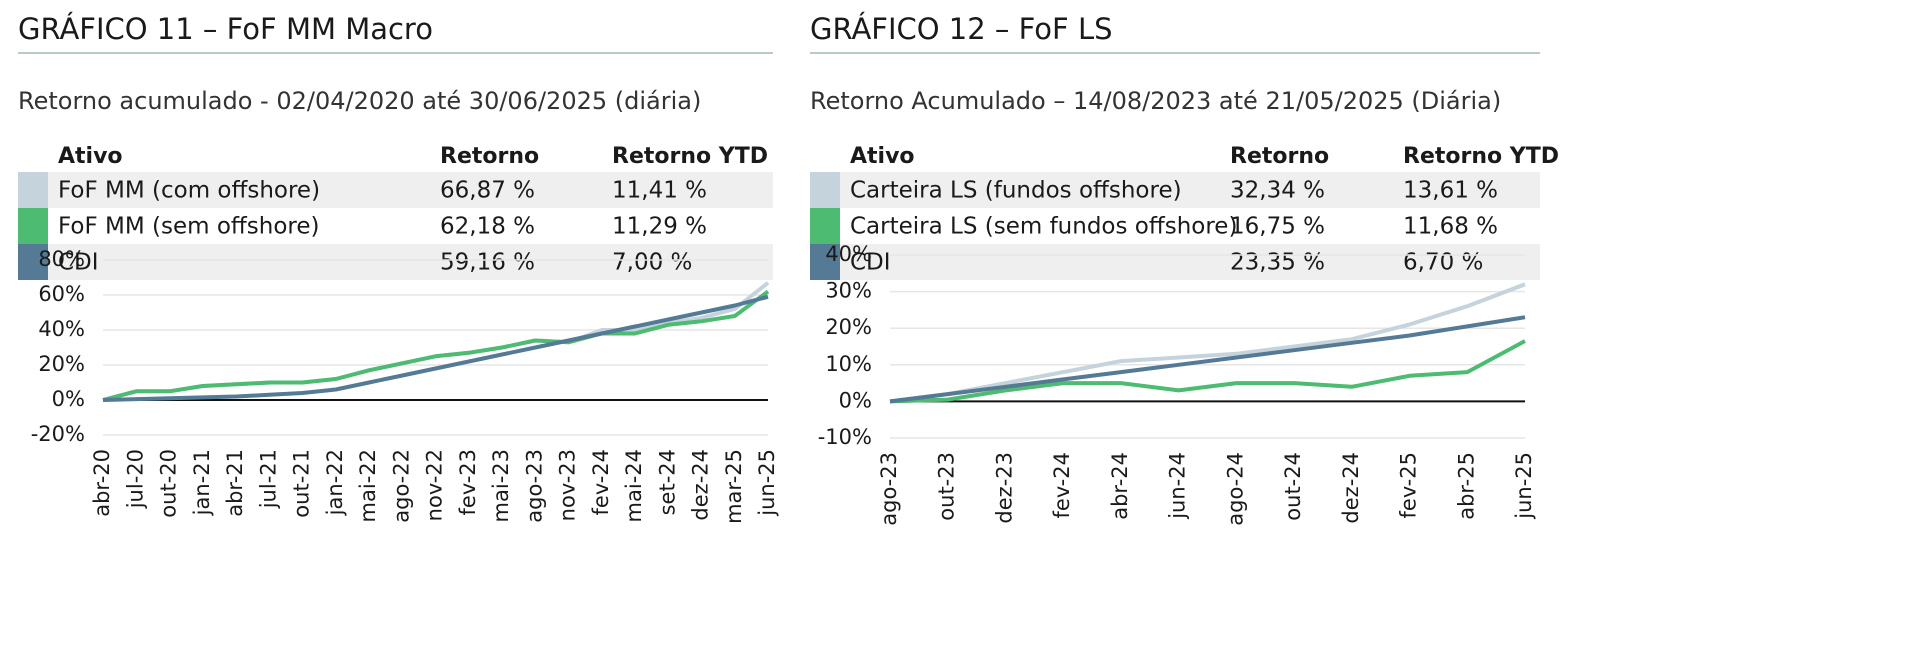 Image resolution: width=1920 pixels, height=658 pixels. Describe the element at coordinates (568, 485) in the screenshot. I see `x-tick-label: nov-23` at that location.